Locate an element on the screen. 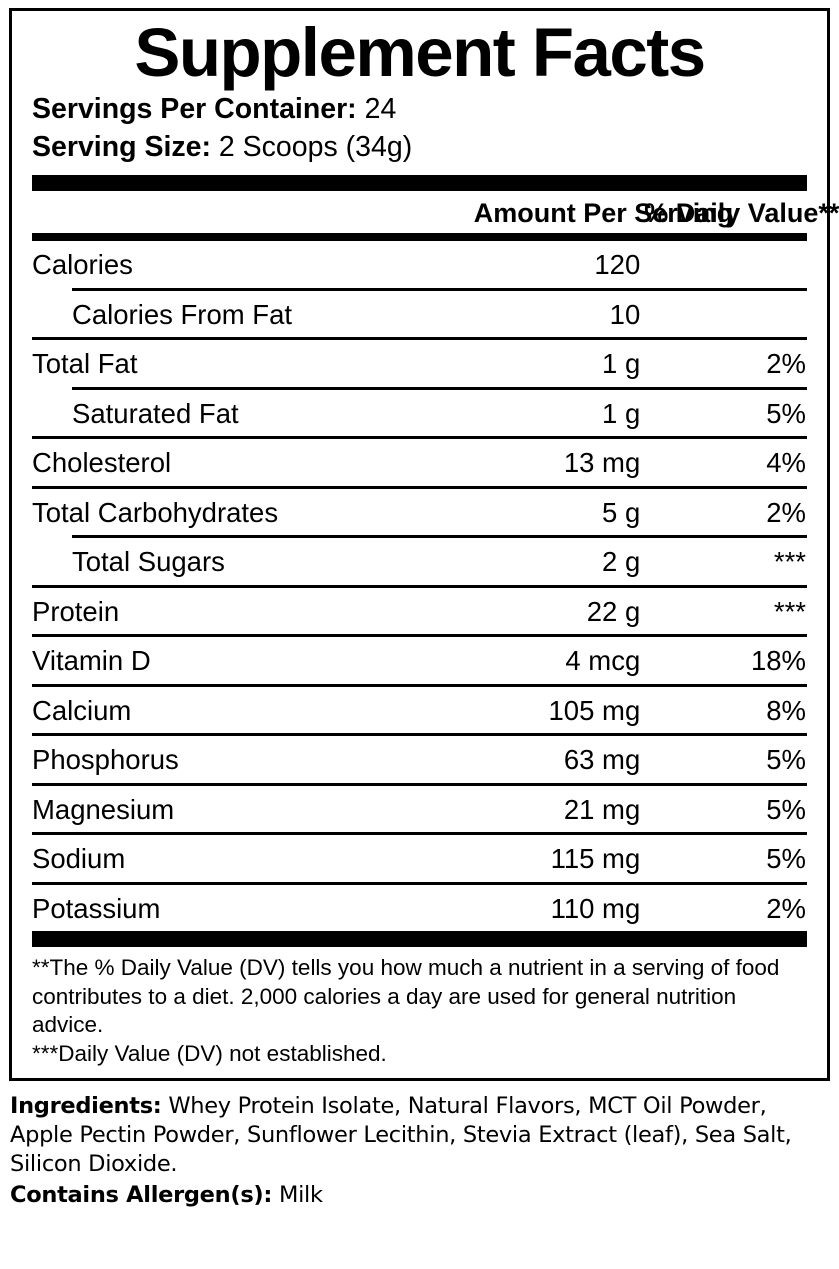 The width and height of the screenshot is (839, 1269). nutrient-name: Calcium is located at coordinates (82, 710).